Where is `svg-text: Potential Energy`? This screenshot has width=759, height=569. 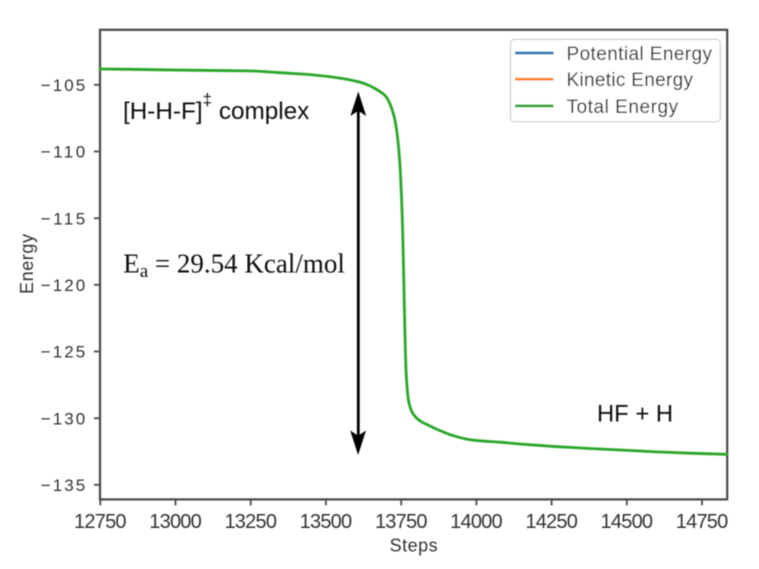
svg-text: Potential Energy is located at coordinates (640, 54).